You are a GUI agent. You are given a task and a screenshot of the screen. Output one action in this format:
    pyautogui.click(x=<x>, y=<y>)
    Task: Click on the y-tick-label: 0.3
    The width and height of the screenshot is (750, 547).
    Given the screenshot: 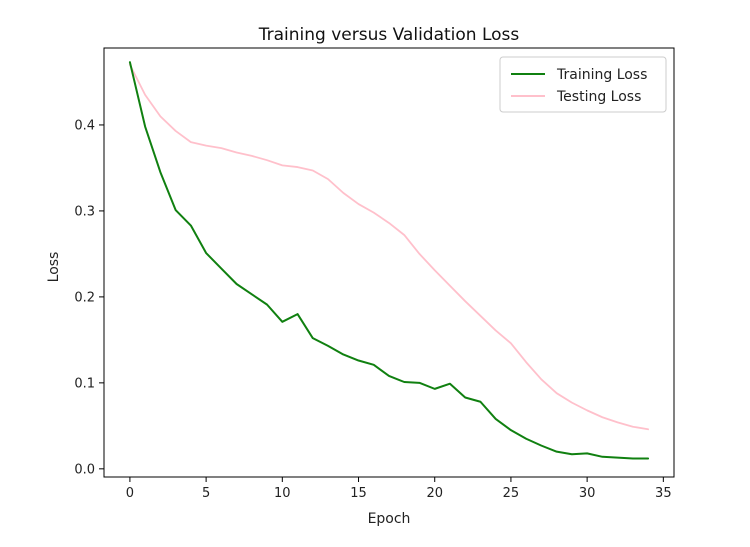 What is the action you would take?
    pyautogui.click(x=84, y=211)
    